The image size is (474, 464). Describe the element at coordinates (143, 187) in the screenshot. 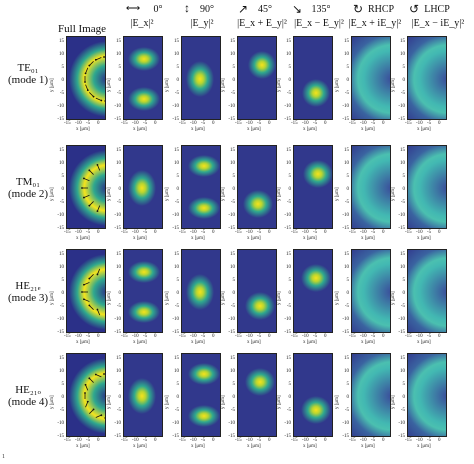

I see `field-panel-r2-c1` at that location.